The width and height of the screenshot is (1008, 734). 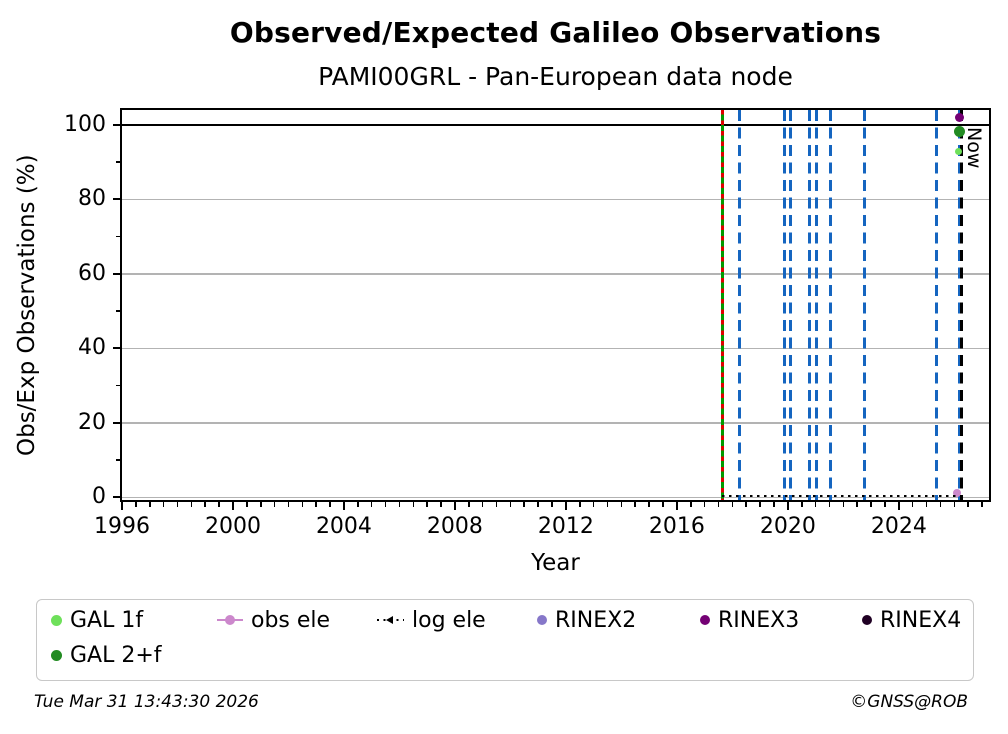 What do you see at coordinates (542, 620) in the screenshot?
I see `rinex2-dot-icon` at bounding box center [542, 620].